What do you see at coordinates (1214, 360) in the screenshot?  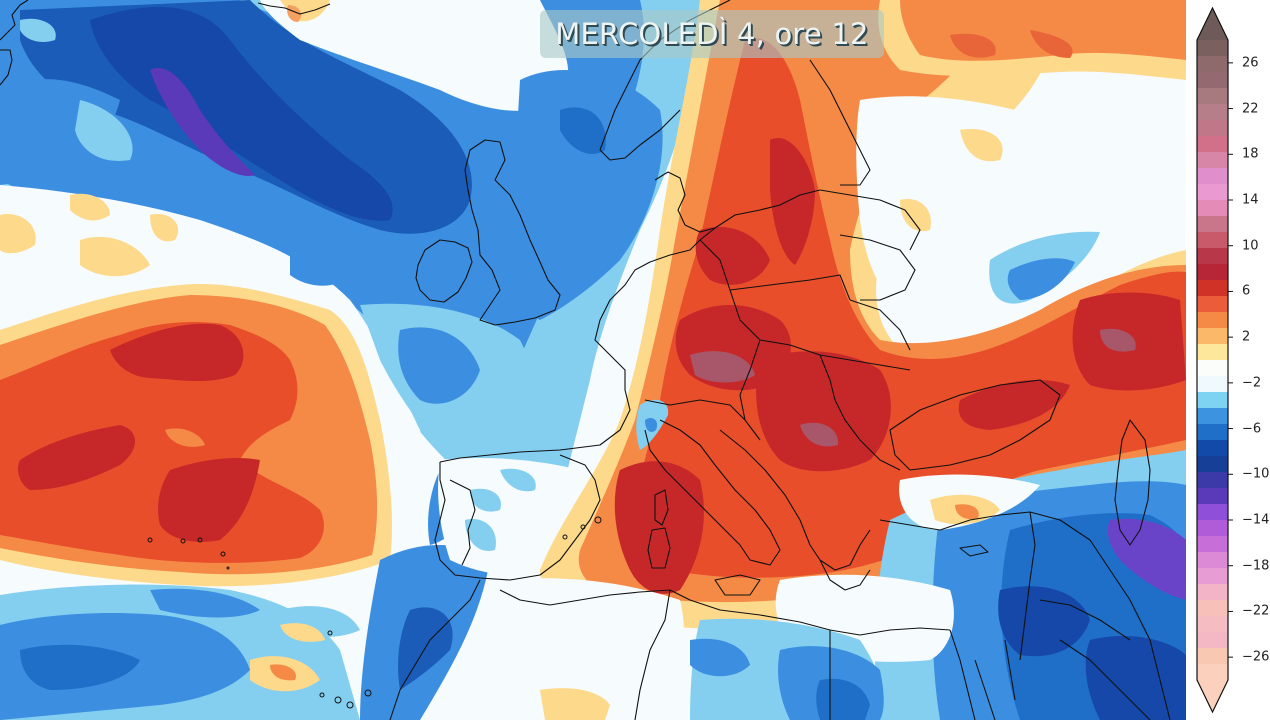 I see `colorbar-scale` at bounding box center [1214, 360].